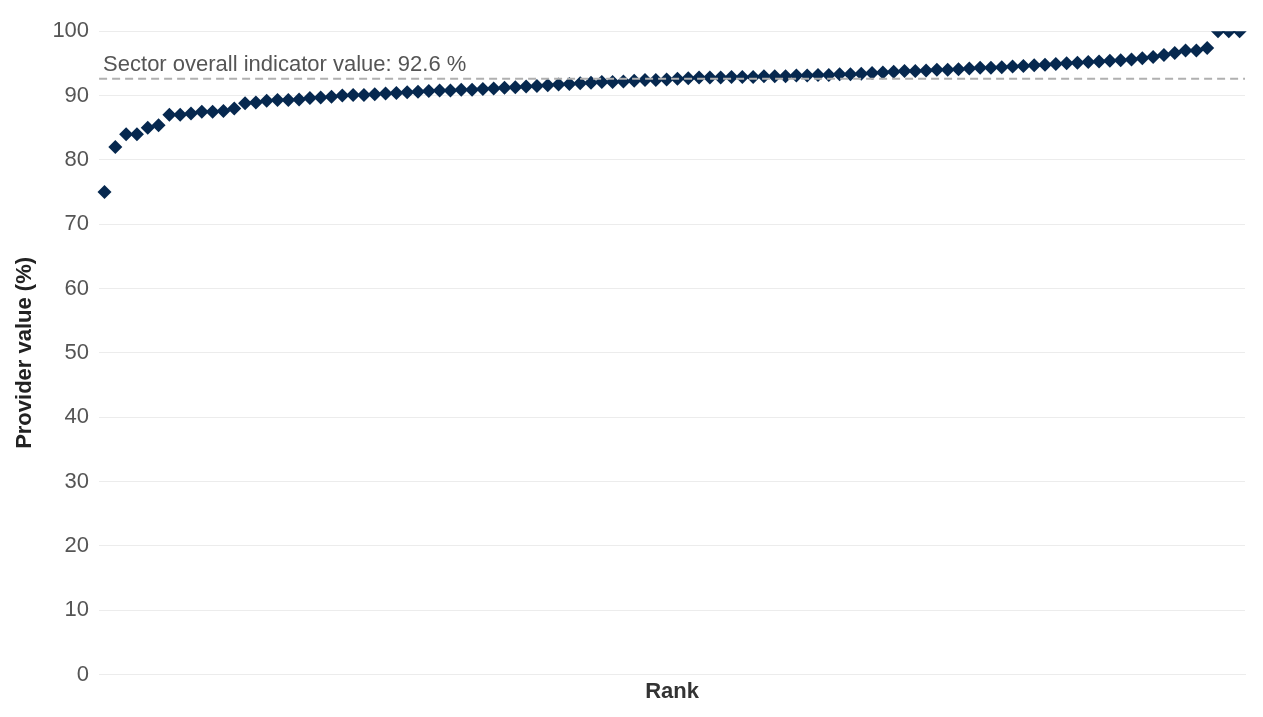  I want to click on y-tick-label: 80, so click(77, 158).